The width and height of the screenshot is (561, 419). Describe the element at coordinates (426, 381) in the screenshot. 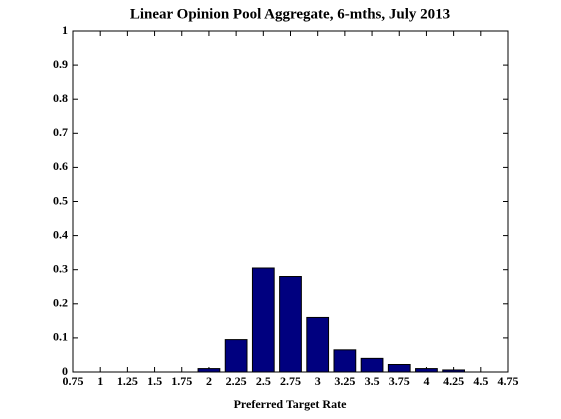

I see `x-tick-label: 4` at that location.